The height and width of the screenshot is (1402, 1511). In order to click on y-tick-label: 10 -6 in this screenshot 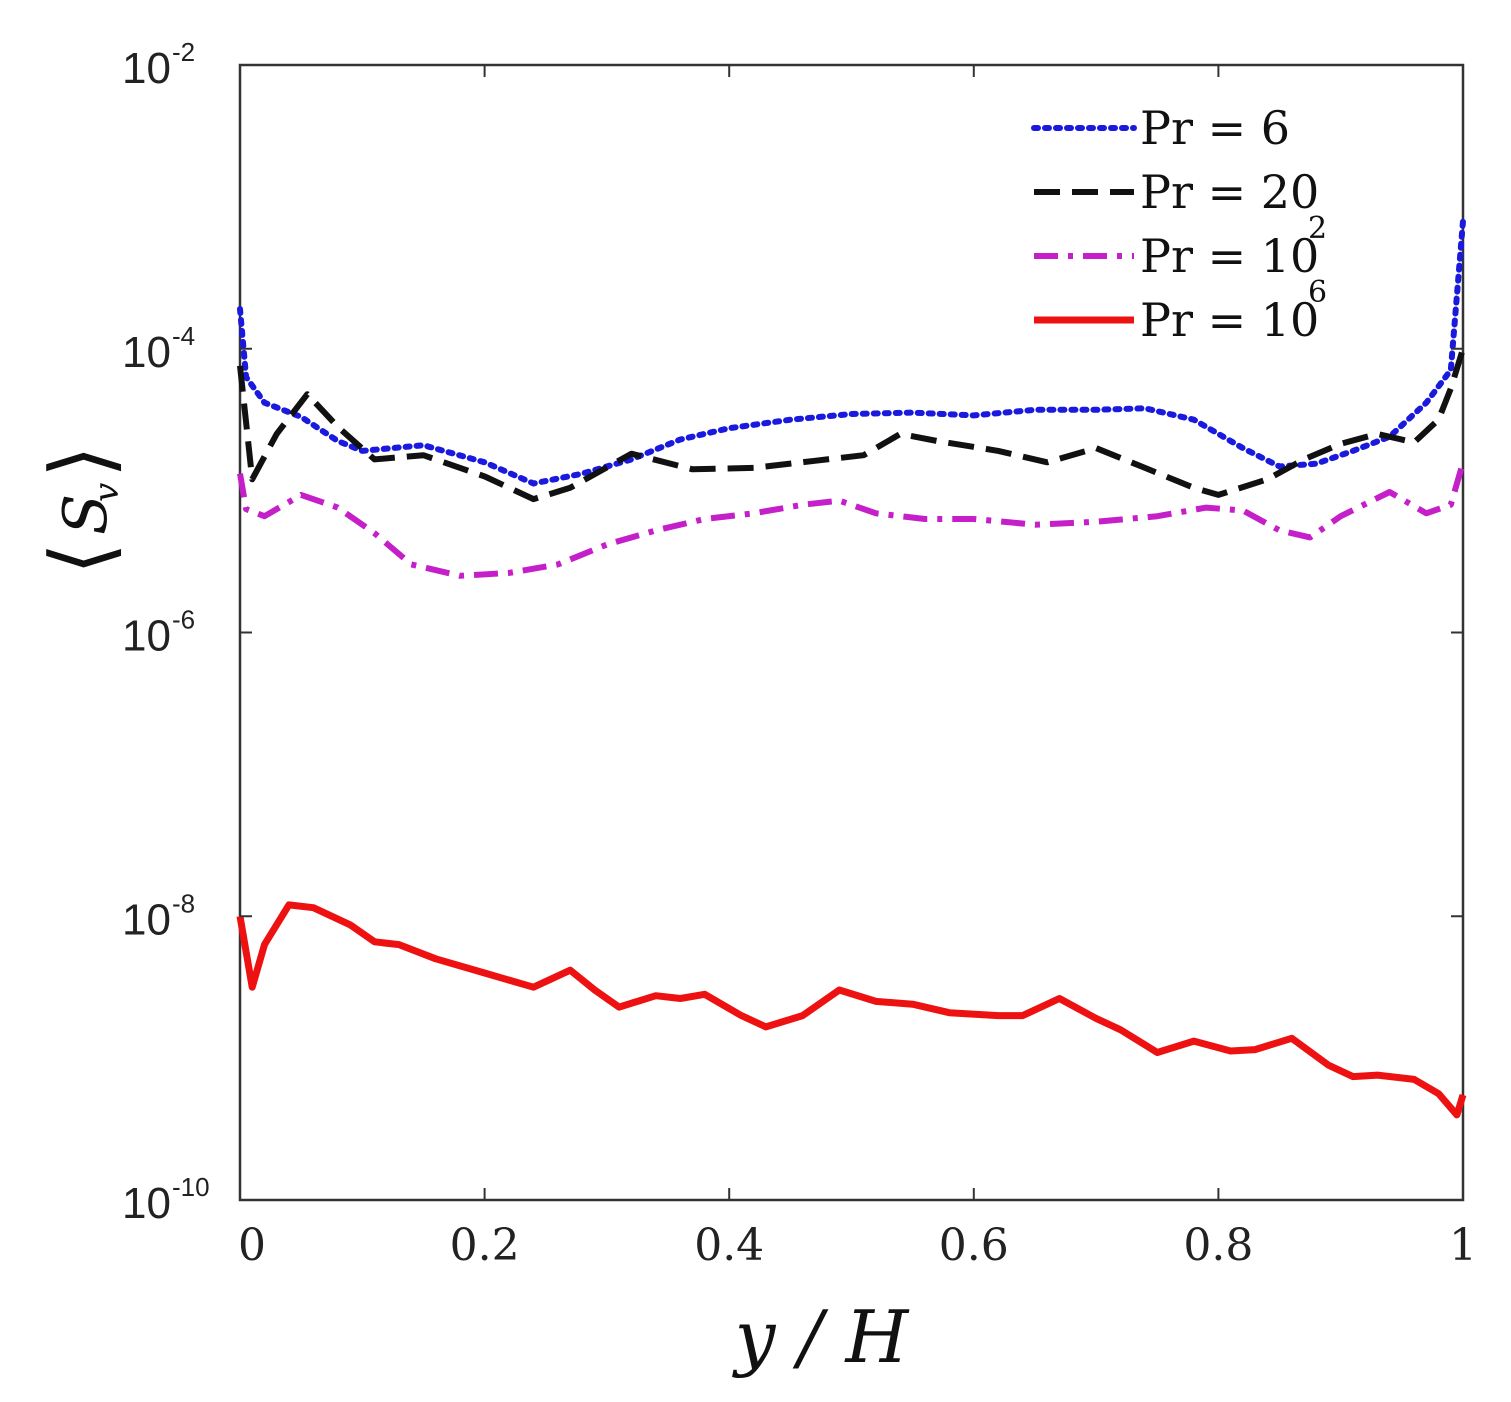, I will do `click(158, 633)`.